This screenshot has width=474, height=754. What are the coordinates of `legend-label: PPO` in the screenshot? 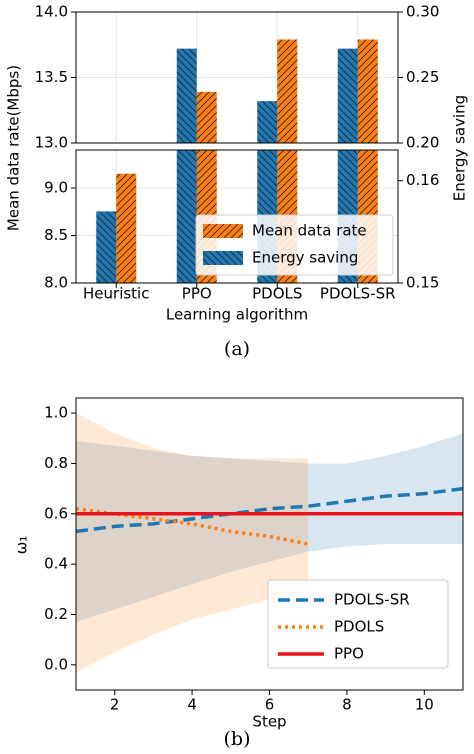 It's located at (349, 654).